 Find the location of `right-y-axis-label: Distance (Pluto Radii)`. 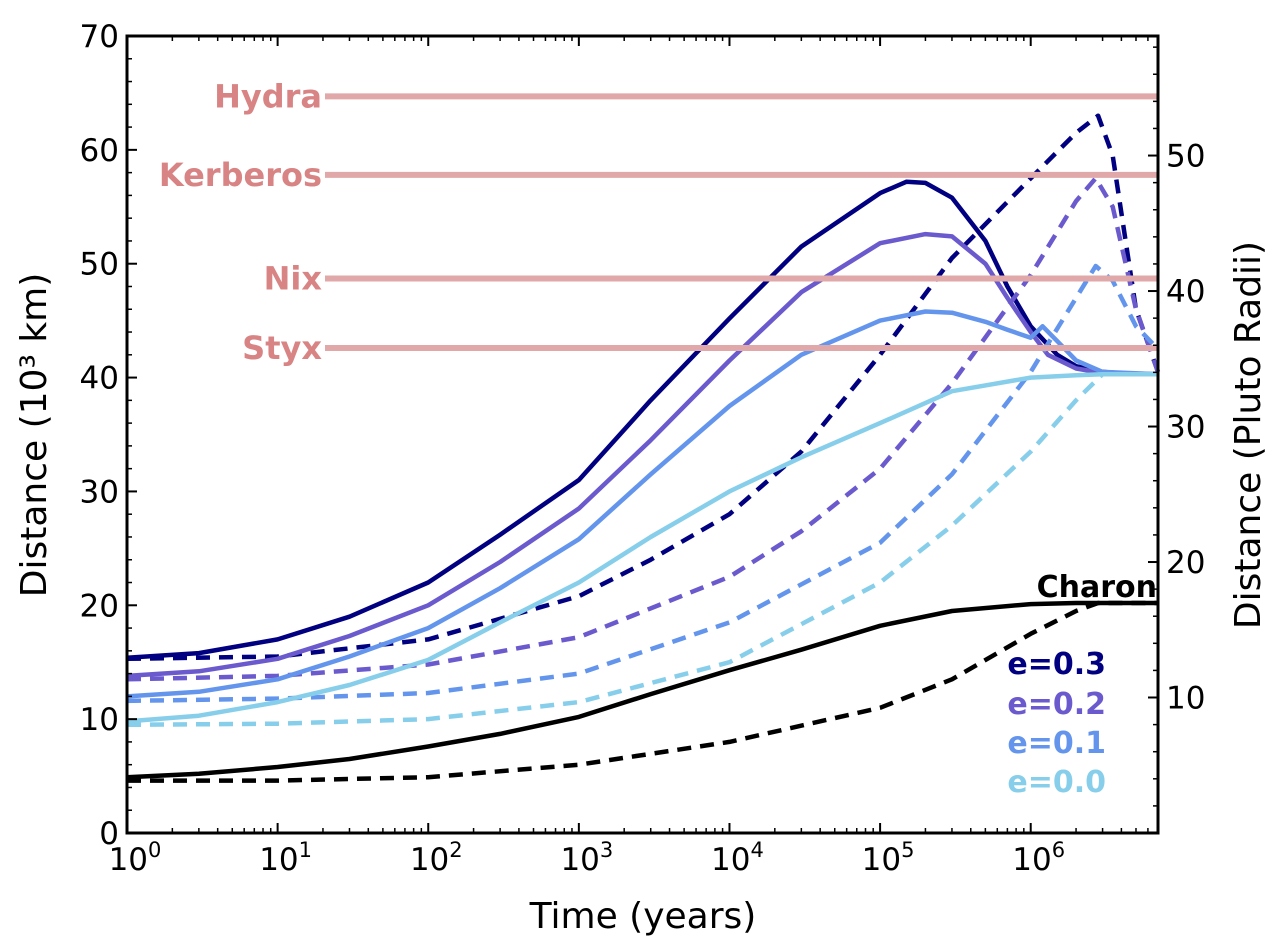

right-y-axis-label: Distance (Pluto Radii) is located at coordinates (1248, 435).